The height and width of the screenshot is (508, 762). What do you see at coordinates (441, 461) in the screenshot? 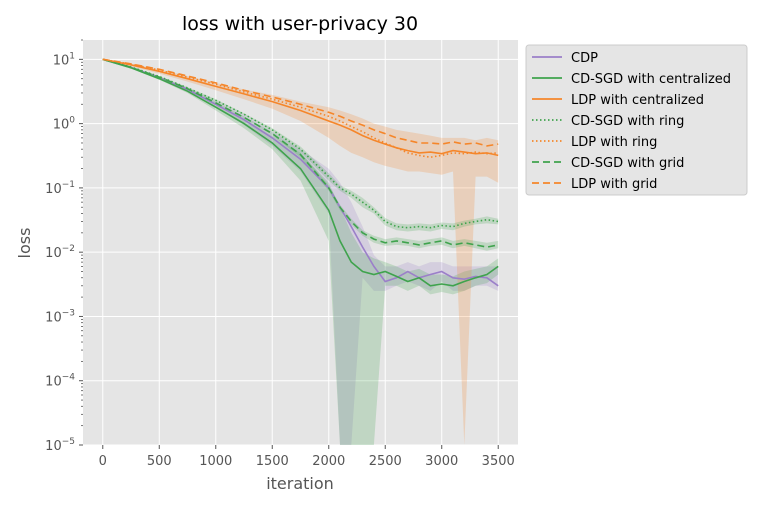
I see `x-tick-label: 3000` at bounding box center [441, 461].